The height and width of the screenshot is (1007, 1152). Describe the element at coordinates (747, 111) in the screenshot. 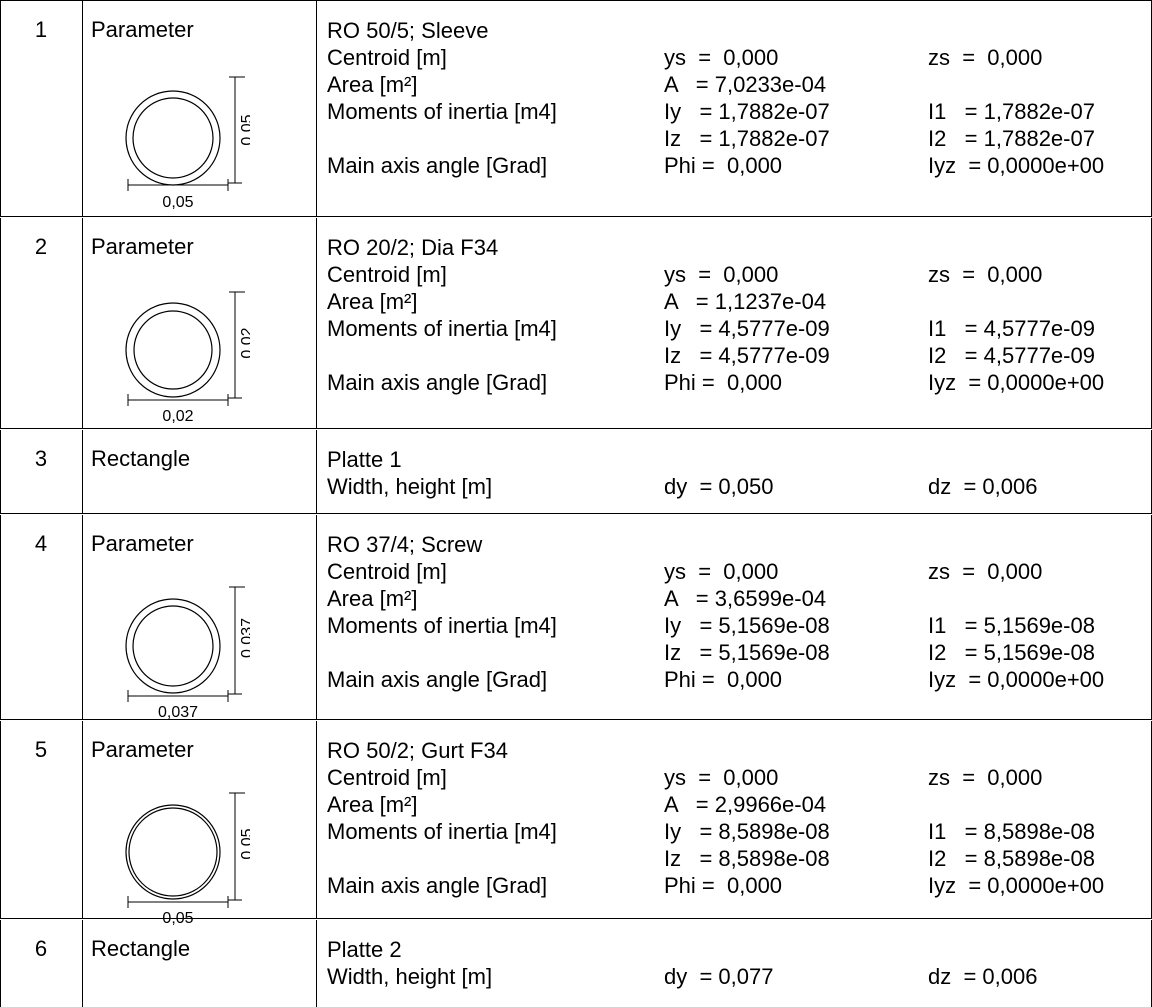

I see `iy-value: Iy = 1,7882e-07` at that location.